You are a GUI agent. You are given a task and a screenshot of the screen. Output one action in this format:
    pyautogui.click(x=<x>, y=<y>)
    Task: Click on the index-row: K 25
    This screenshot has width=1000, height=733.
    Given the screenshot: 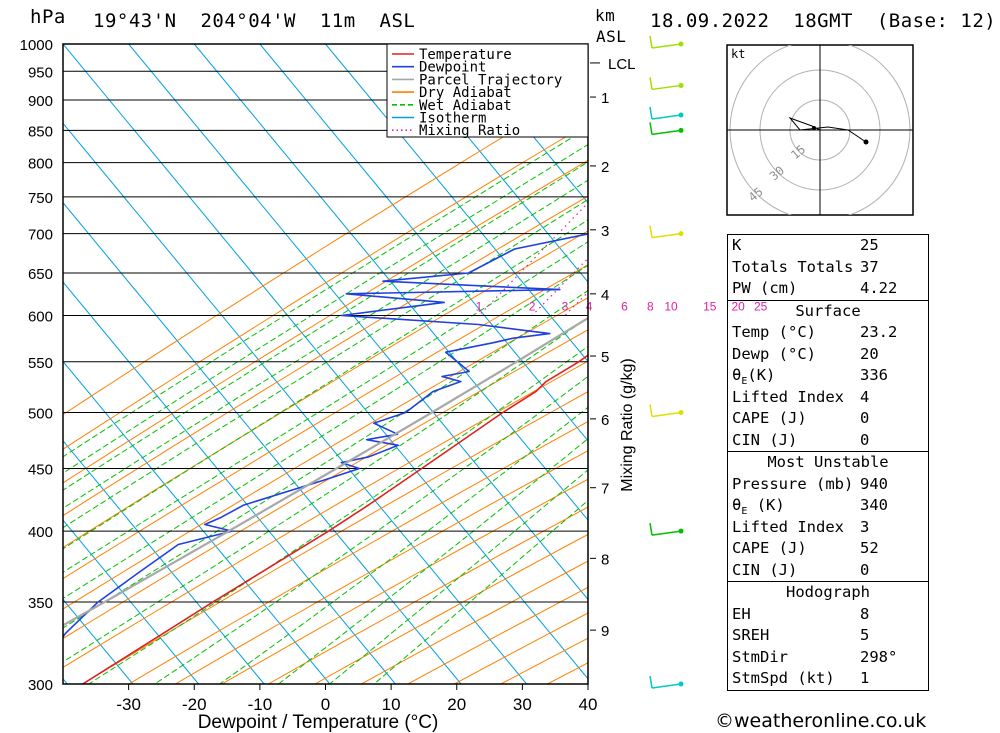 What is the action you would take?
    pyautogui.click(x=828, y=246)
    